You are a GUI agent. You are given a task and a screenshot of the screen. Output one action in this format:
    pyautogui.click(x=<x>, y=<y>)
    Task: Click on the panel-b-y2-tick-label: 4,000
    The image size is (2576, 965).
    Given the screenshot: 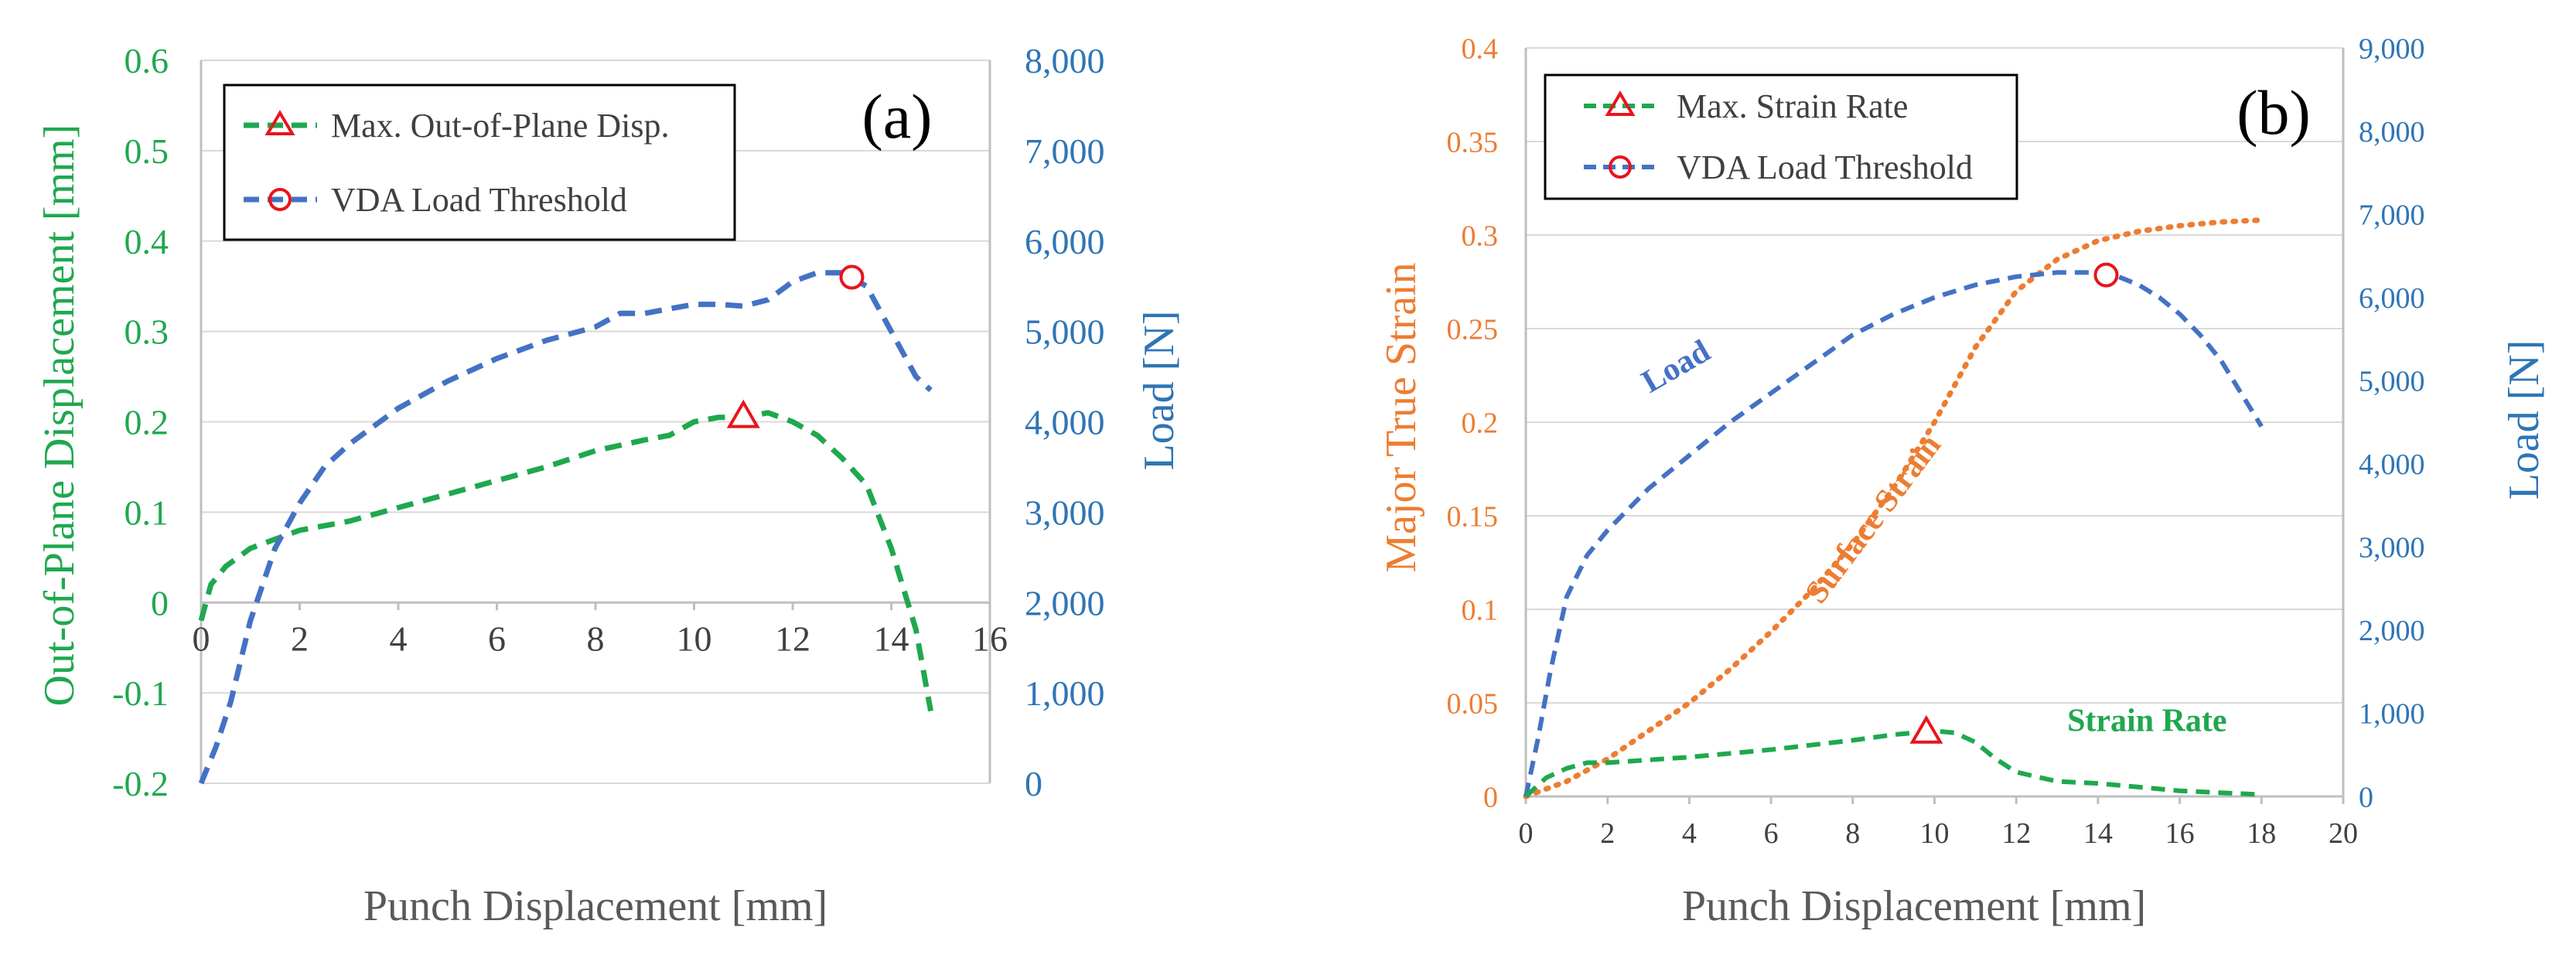 What is the action you would take?
    pyautogui.click(x=2392, y=464)
    